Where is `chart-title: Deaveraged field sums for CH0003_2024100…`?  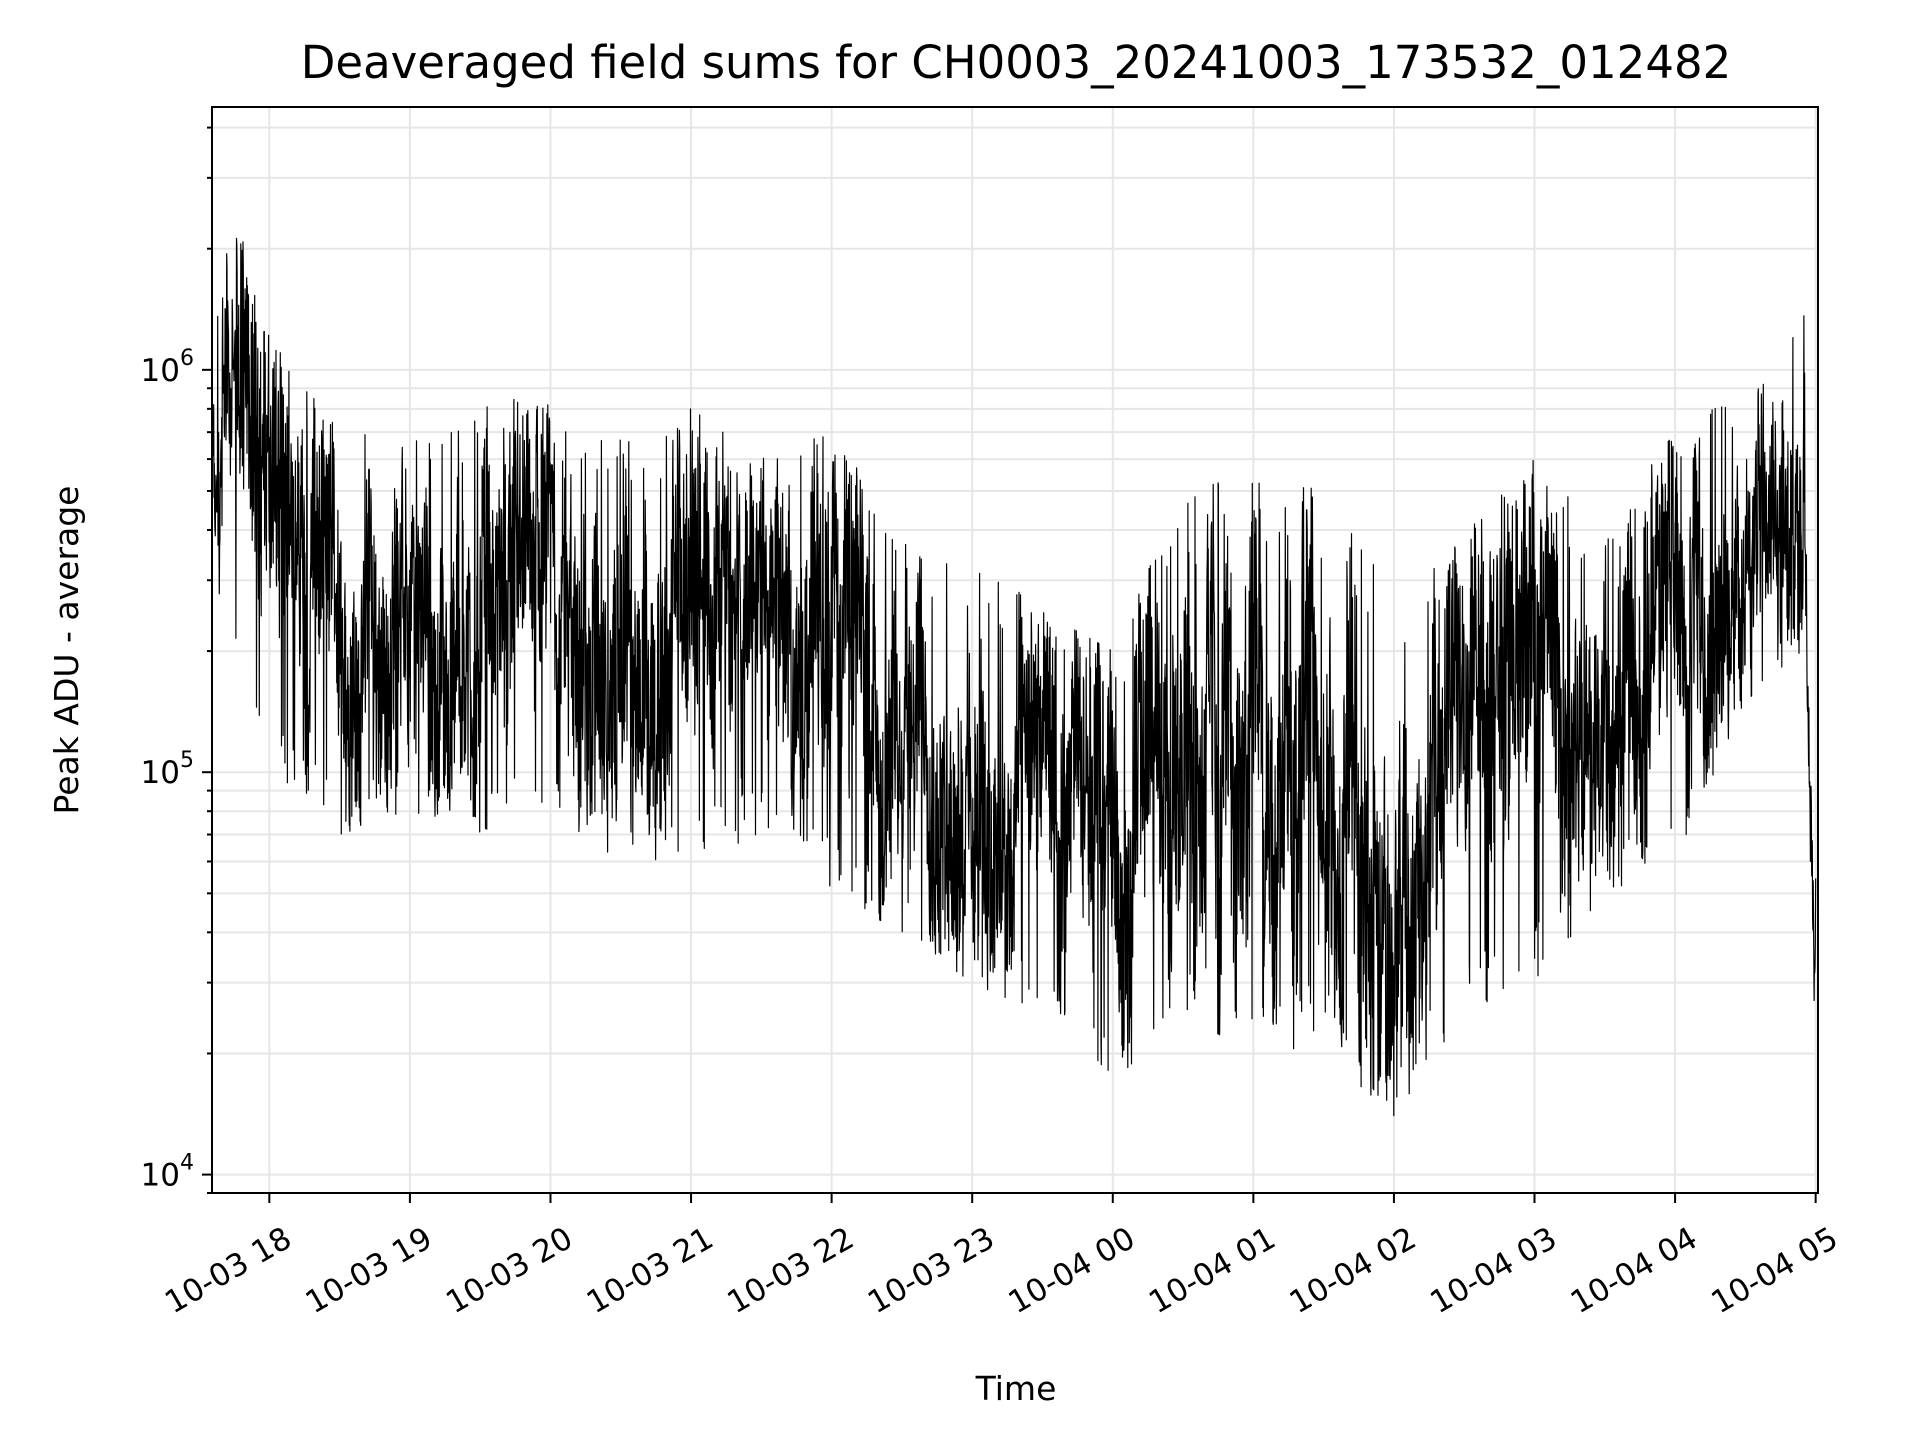 chart-title: Deaveraged field sums for CH0003_2024100… is located at coordinates (1016, 62).